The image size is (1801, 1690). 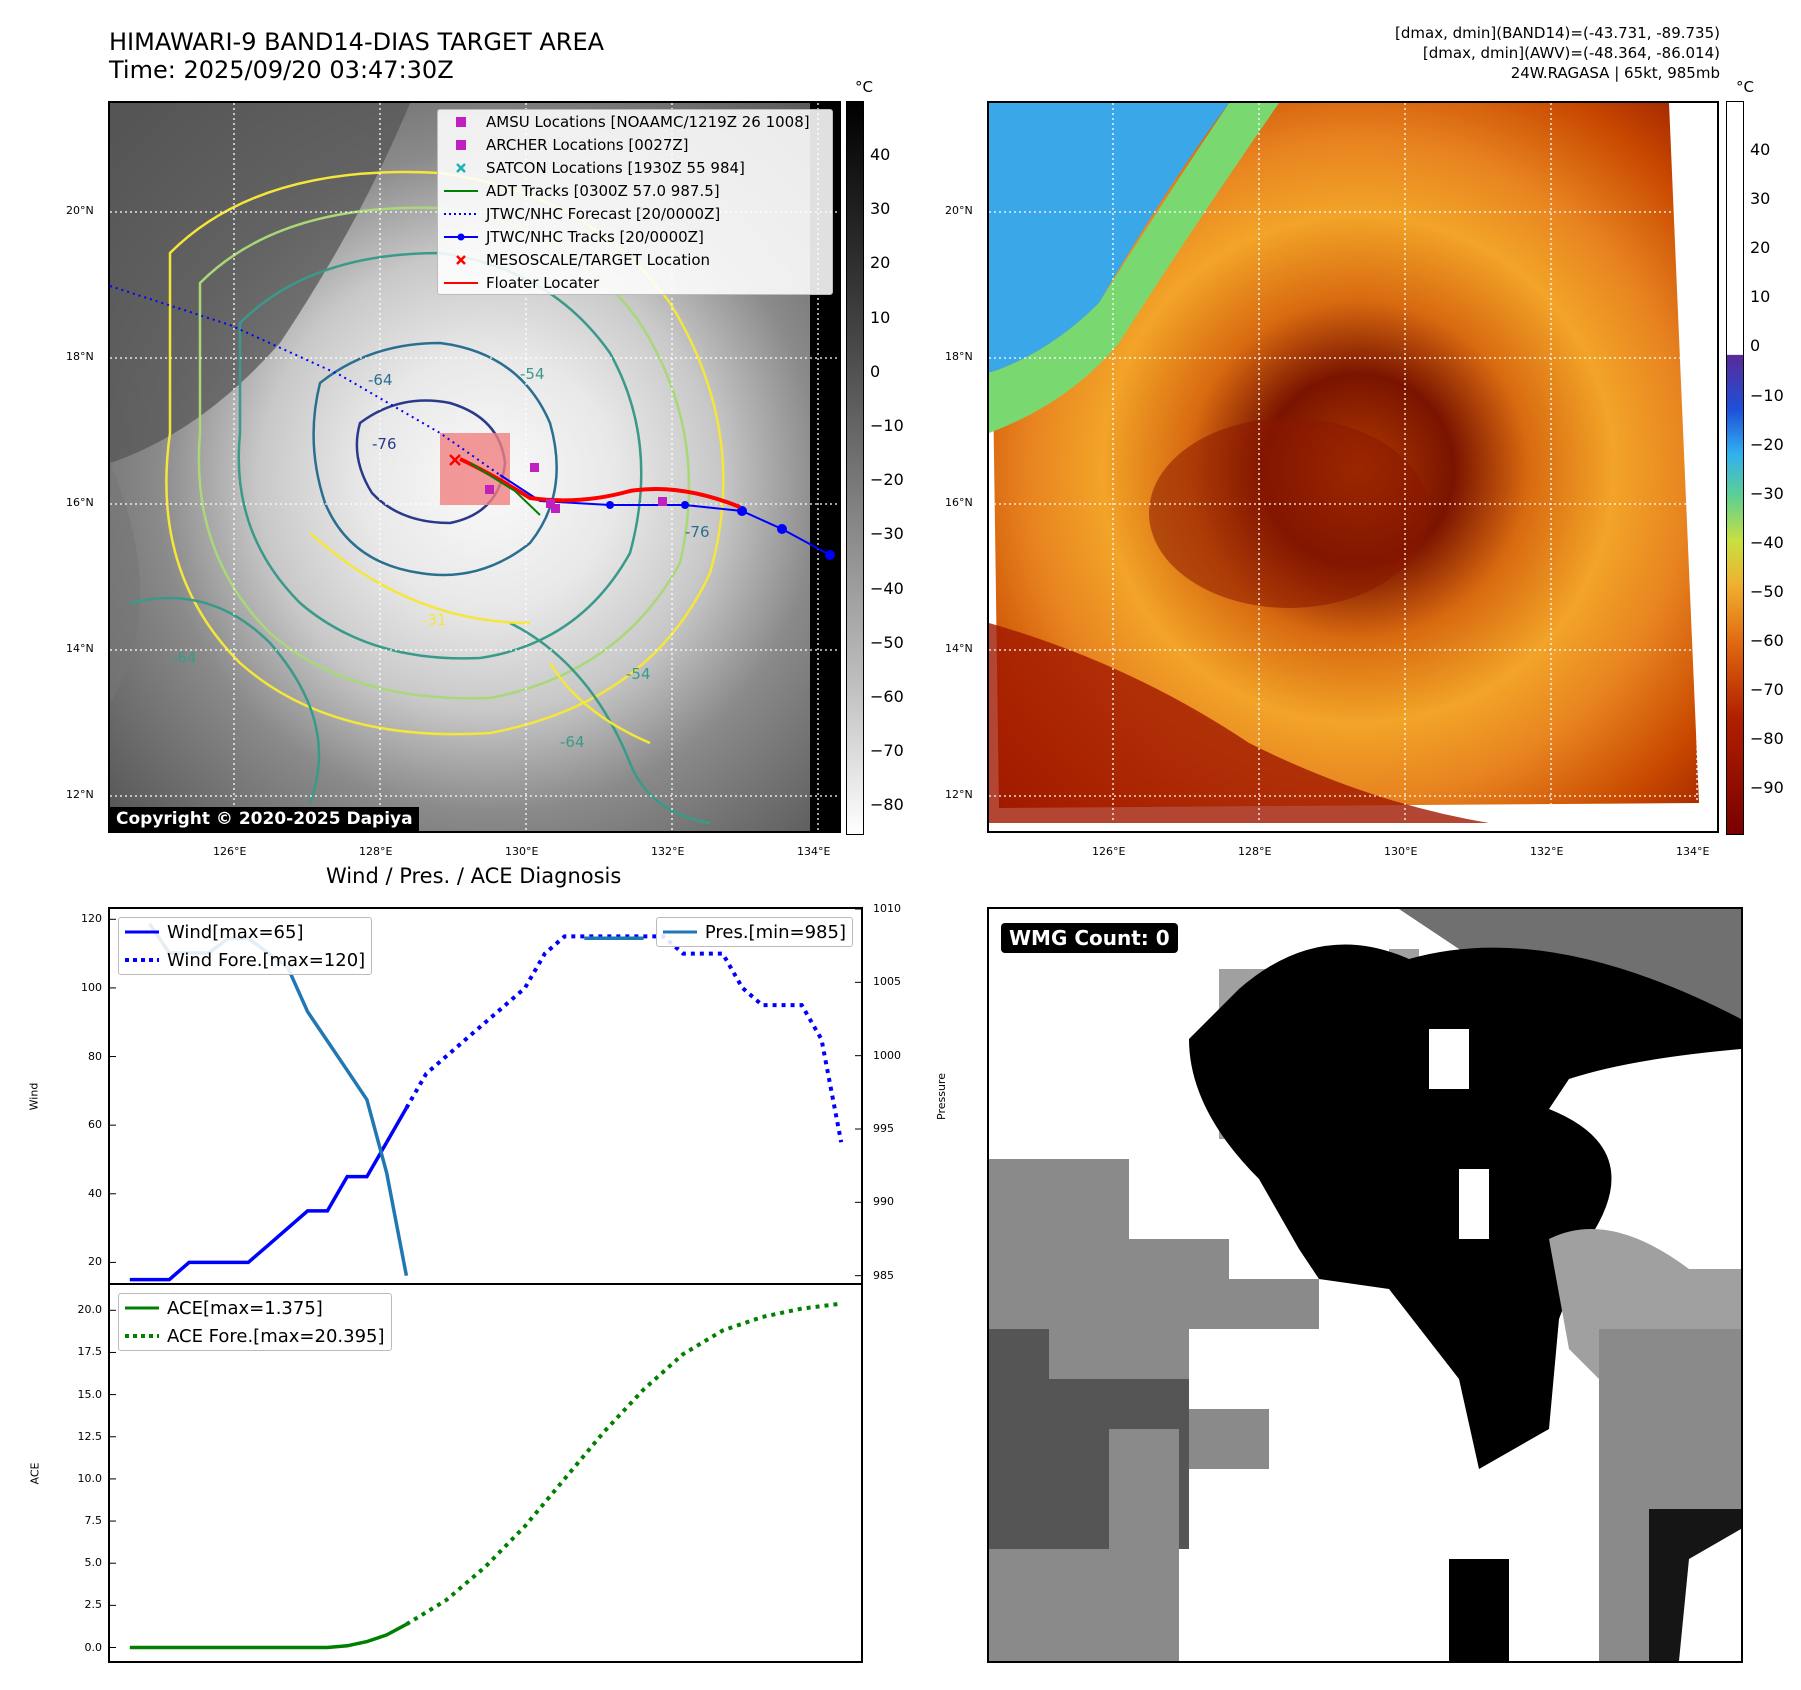 What do you see at coordinates (887, 1055) in the screenshot?
I see `y2-tick-label: 1000` at bounding box center [887, 1055].